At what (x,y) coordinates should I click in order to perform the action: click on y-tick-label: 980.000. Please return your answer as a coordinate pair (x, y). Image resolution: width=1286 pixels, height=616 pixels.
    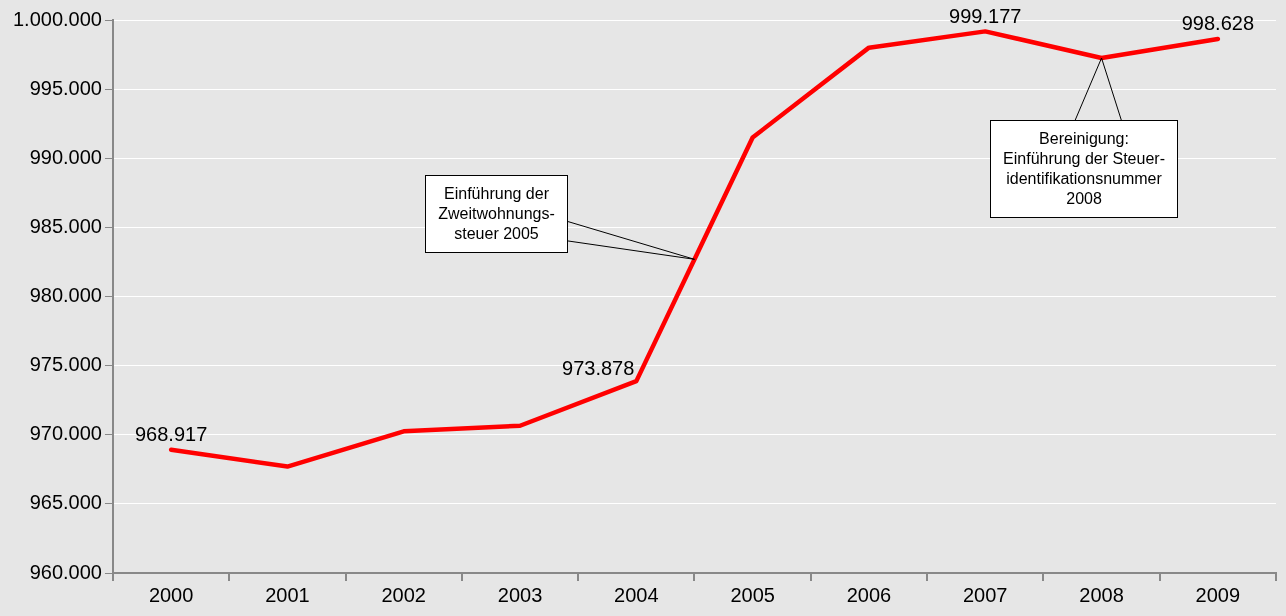
    Looking at the image, I should click on (65, 295).